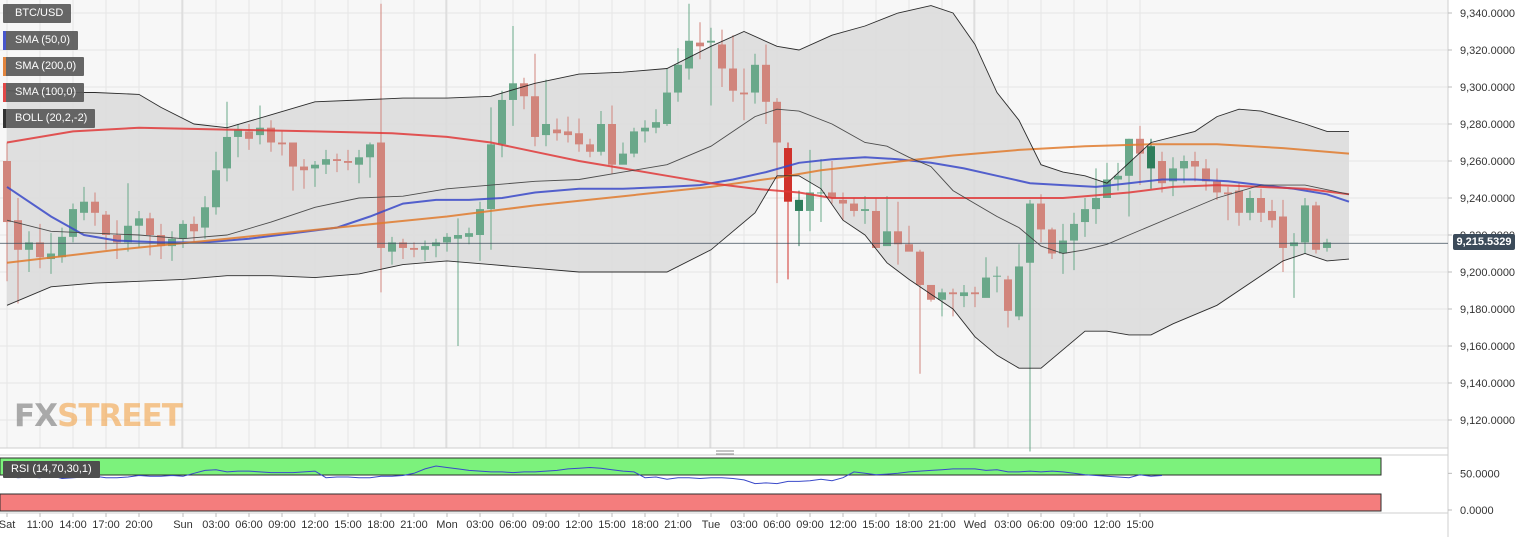  Describe the element at coordinates (1487, 384) in the screenshot. I see `y-tick-label: 9,140.0000` at that location.